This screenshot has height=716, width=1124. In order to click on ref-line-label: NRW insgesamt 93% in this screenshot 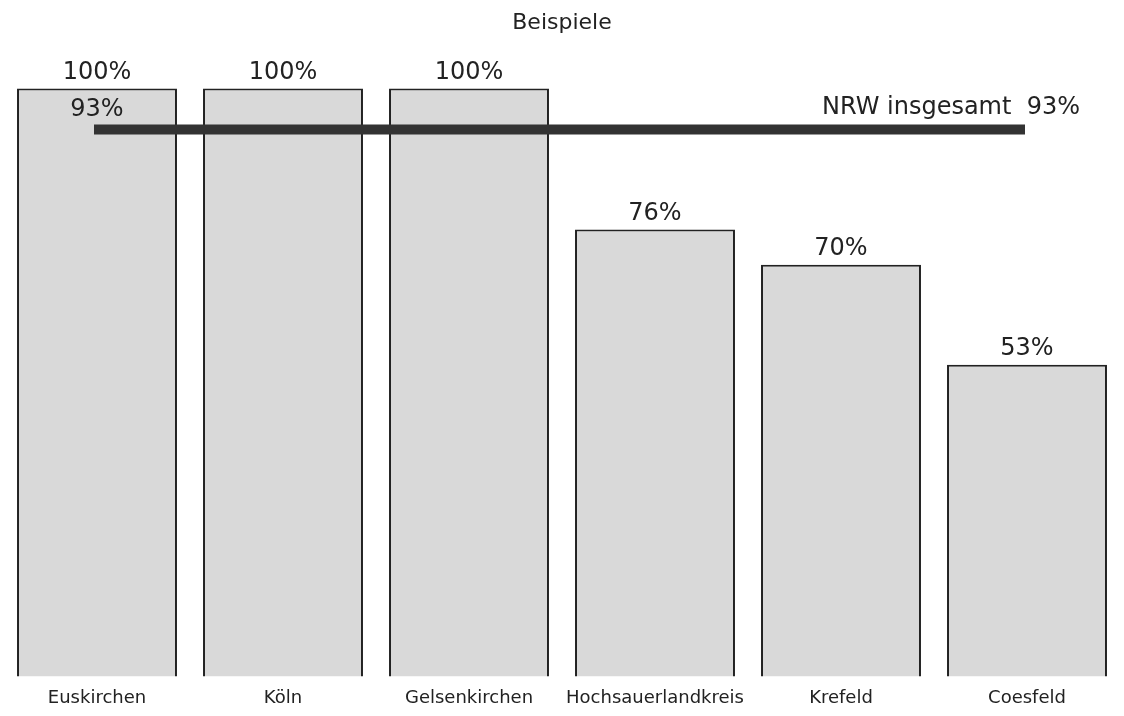, I will do `click(951, 105)`.